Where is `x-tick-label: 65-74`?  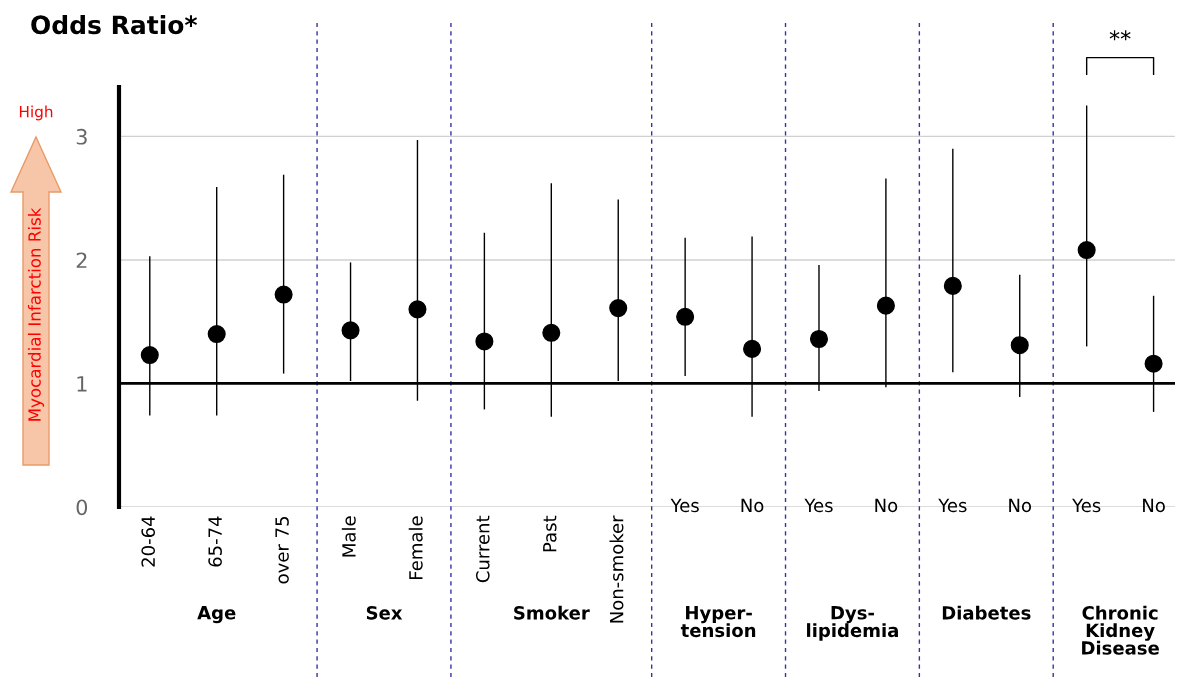 x-tick-label: 65-74 is located at coordinates (215, 541).